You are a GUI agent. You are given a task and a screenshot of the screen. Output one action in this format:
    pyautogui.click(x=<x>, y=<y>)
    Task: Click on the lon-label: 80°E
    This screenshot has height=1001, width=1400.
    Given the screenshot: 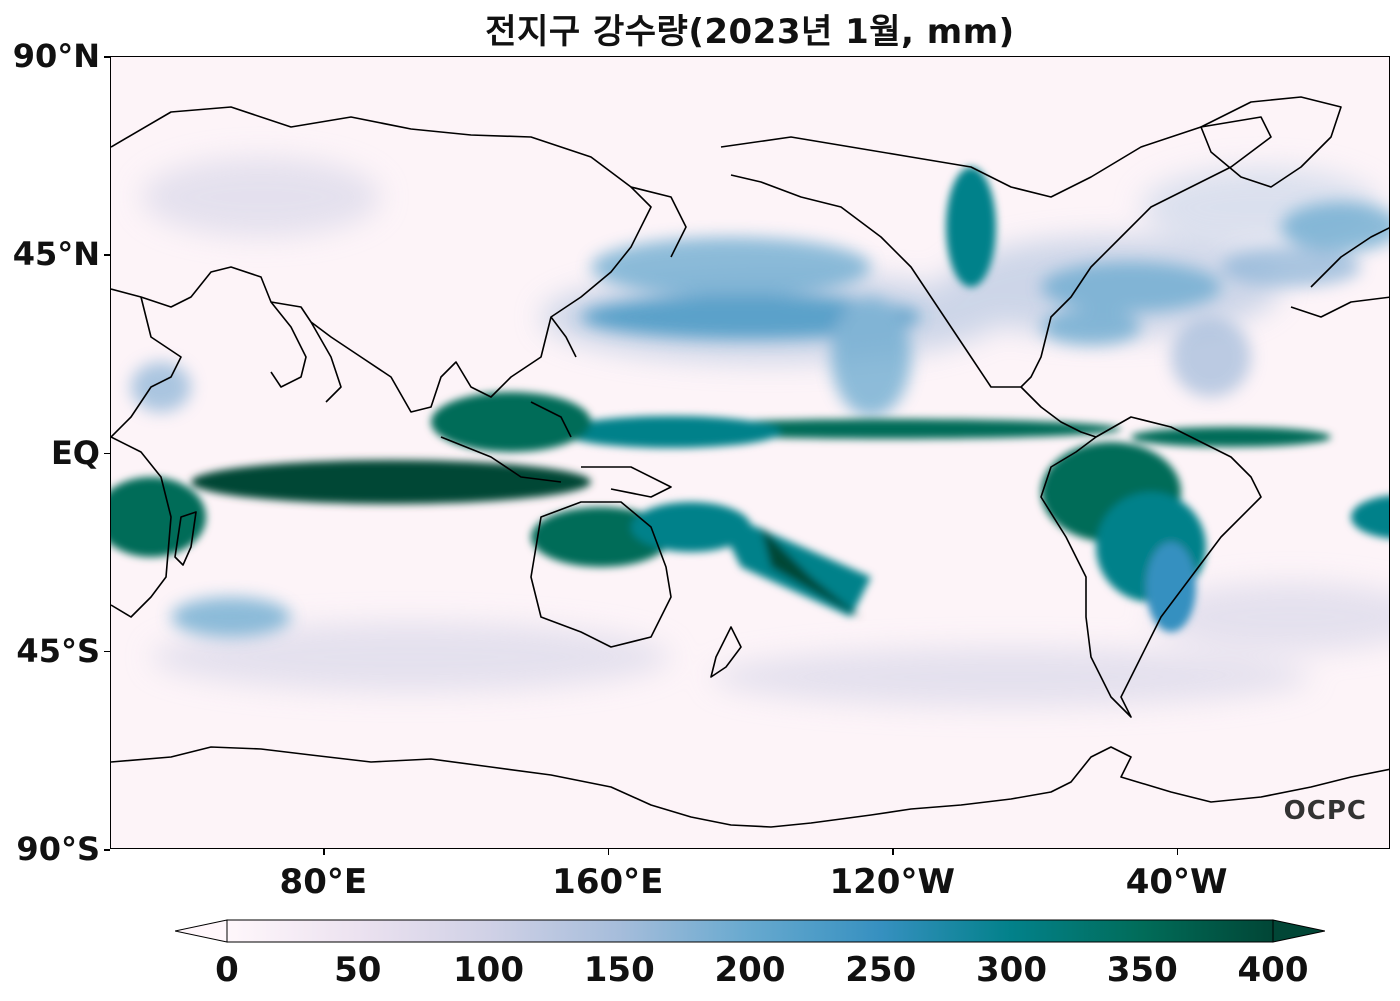 What is the action you would take?
    pyautogui.click(x=323, y=882)
    